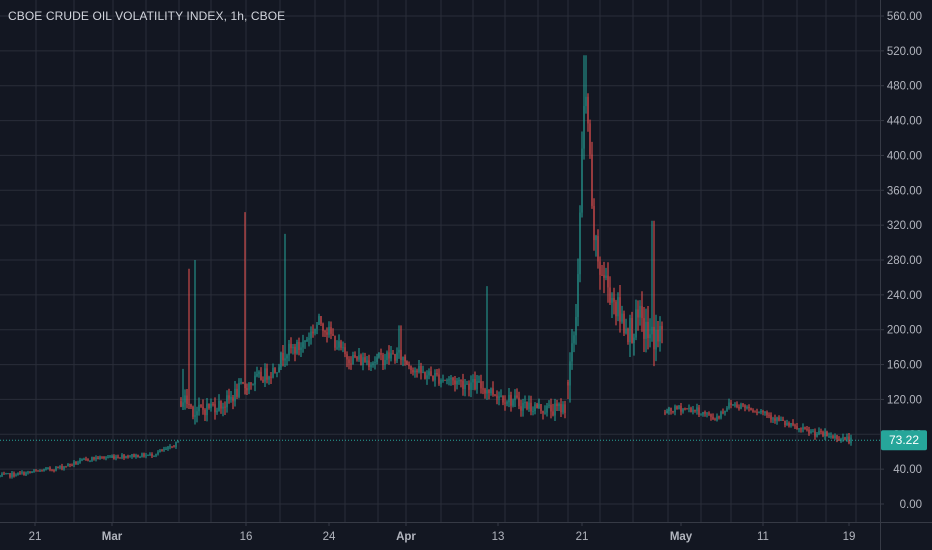 This screenshot has height=550, width=932. What do you see at coordinates (904, 440) in the screenshot?
I see `last-price-badge-text: 73.22` at bounding box center [904, 440].